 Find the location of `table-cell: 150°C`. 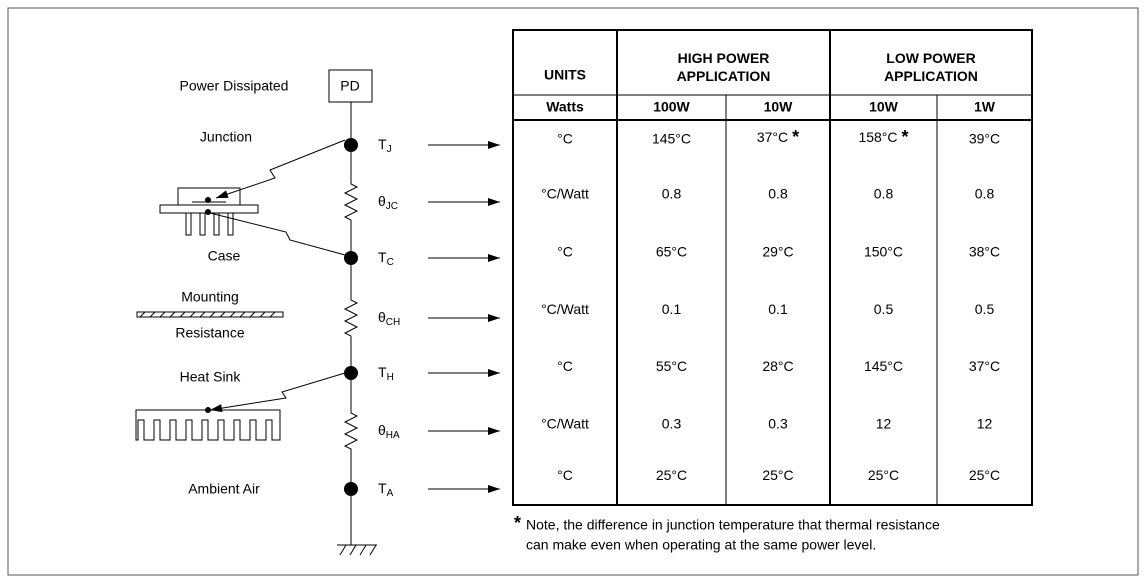

table-cell: 150°C is located at coordinates (883, 252).